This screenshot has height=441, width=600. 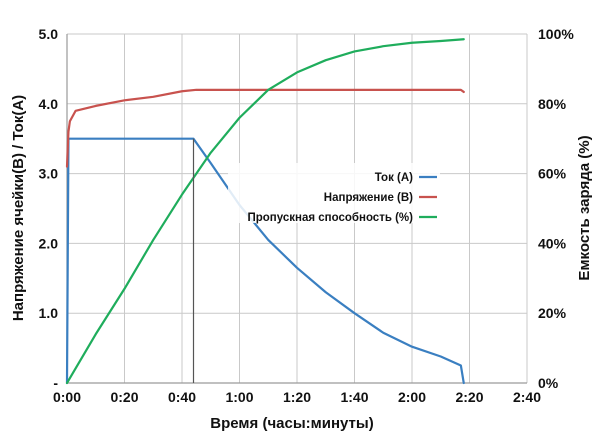 I want to click on y-left-tick-label: 1.0, so click(x=49, y=313).